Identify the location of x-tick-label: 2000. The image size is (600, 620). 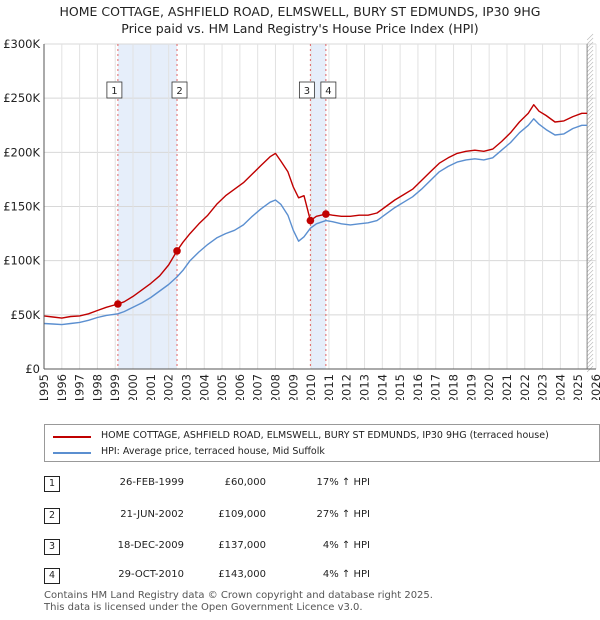
(133, 387).